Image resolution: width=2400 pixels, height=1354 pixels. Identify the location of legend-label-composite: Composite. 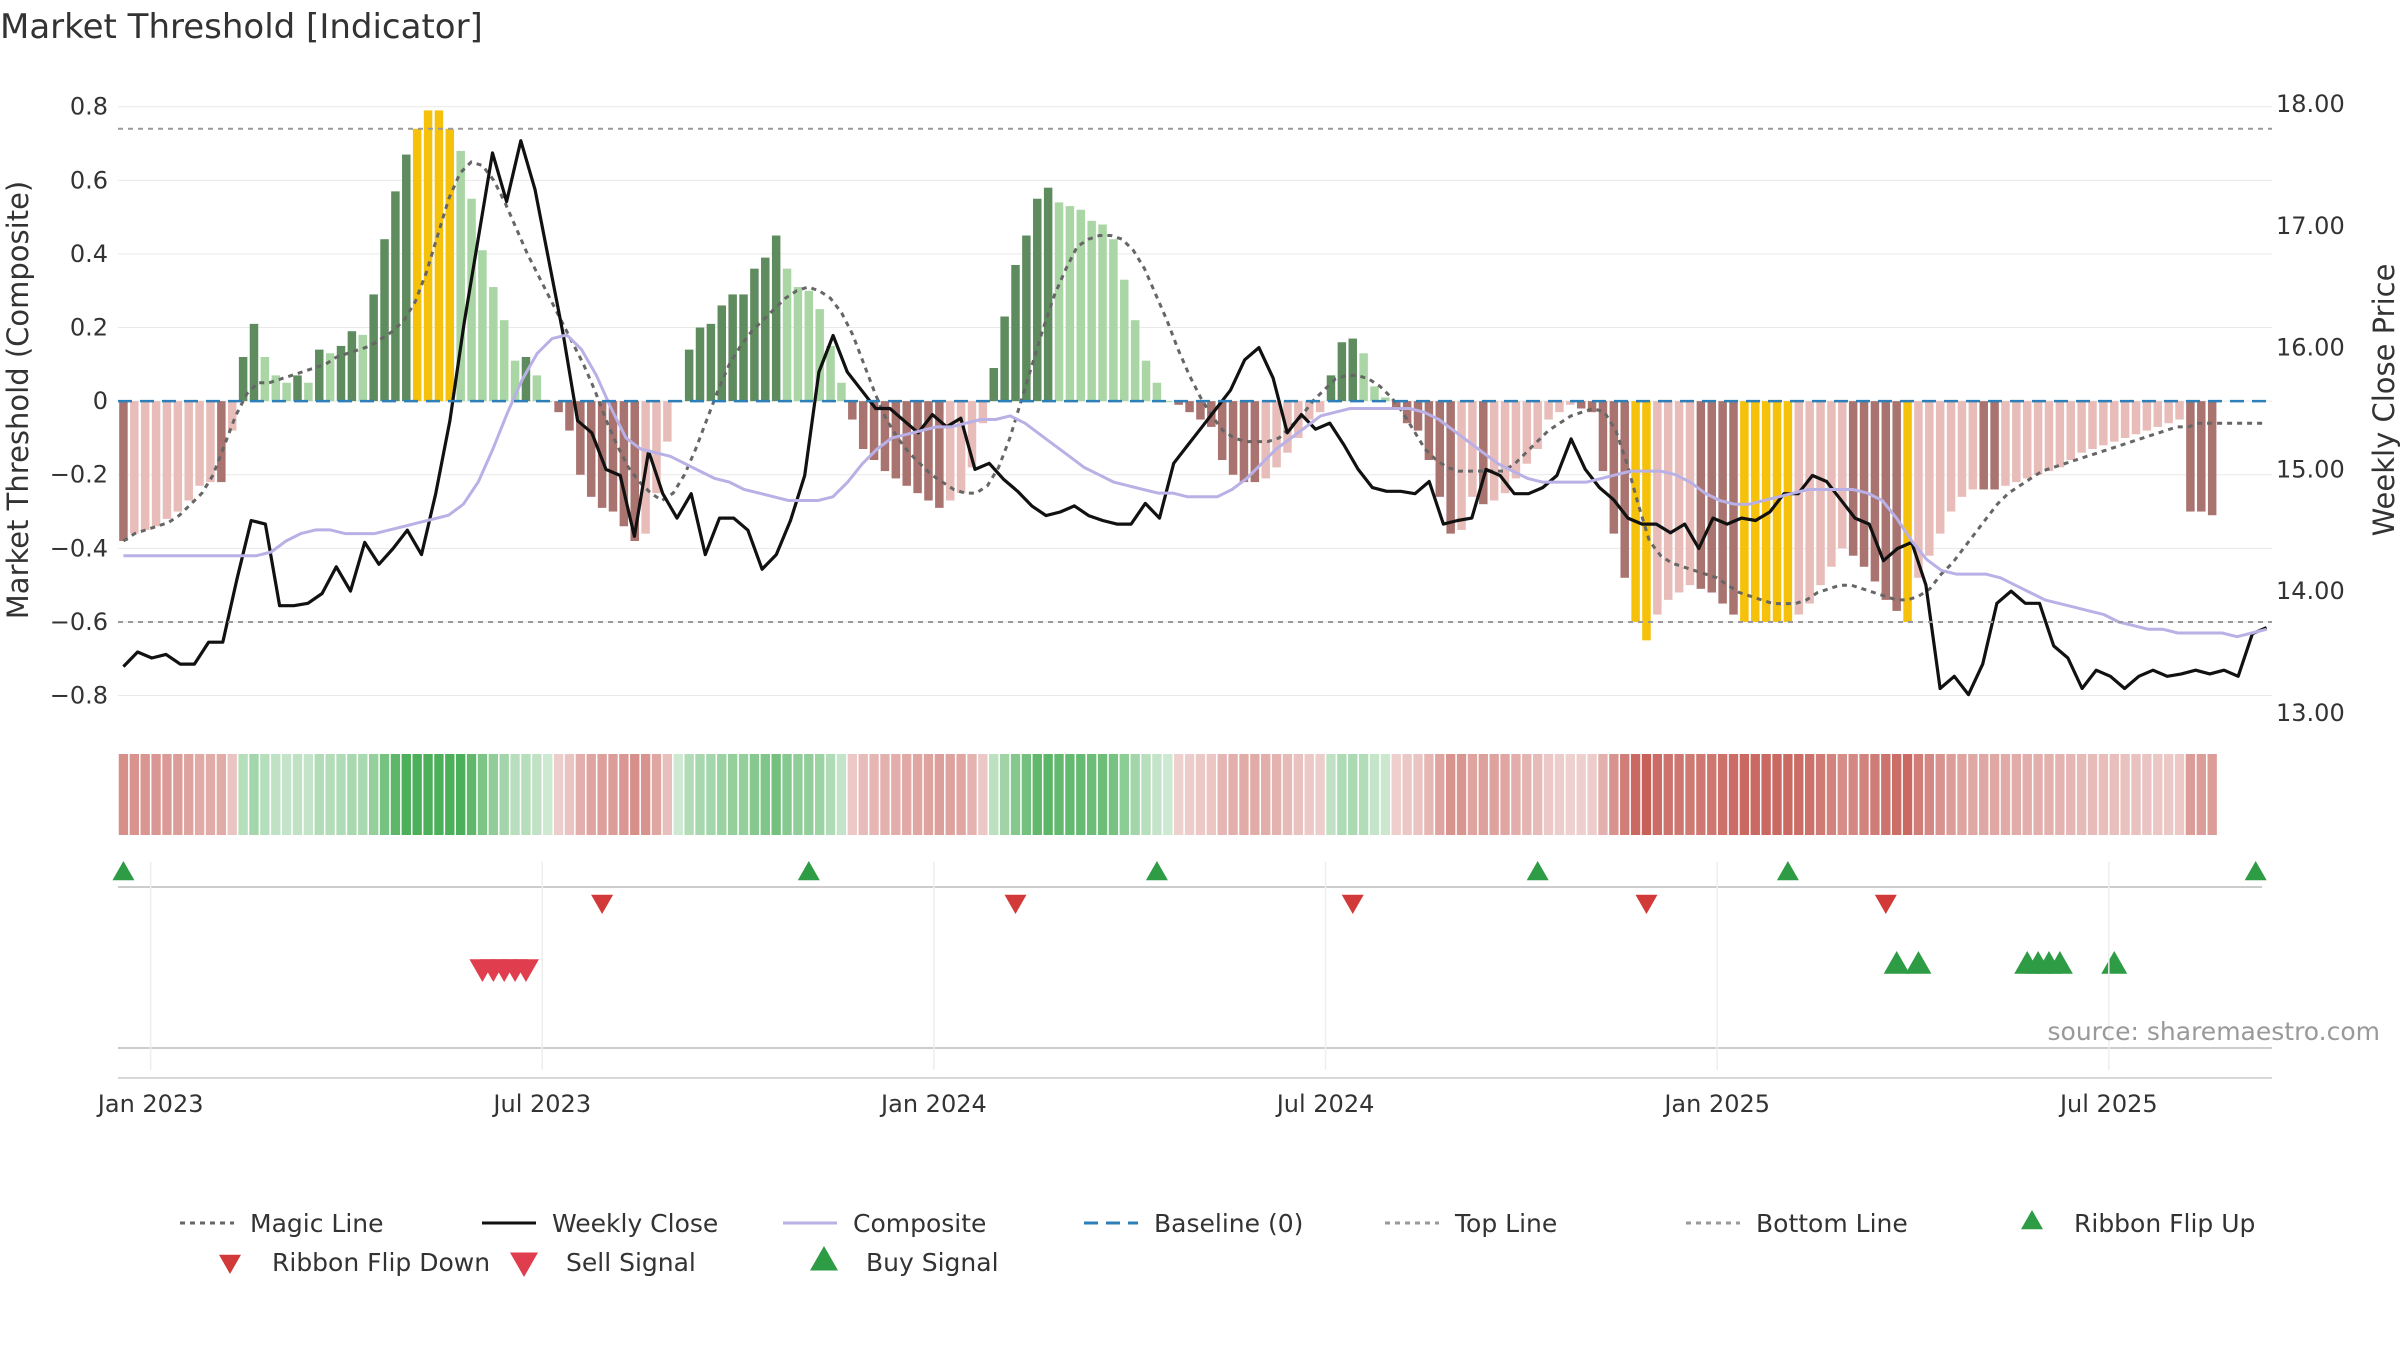
(919, 1223).